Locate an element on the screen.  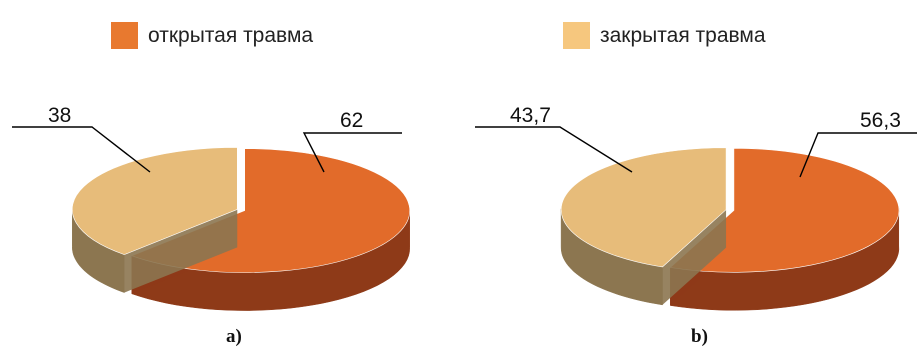
legend-label-open: открытая травма is located at coordinates (231, 35).